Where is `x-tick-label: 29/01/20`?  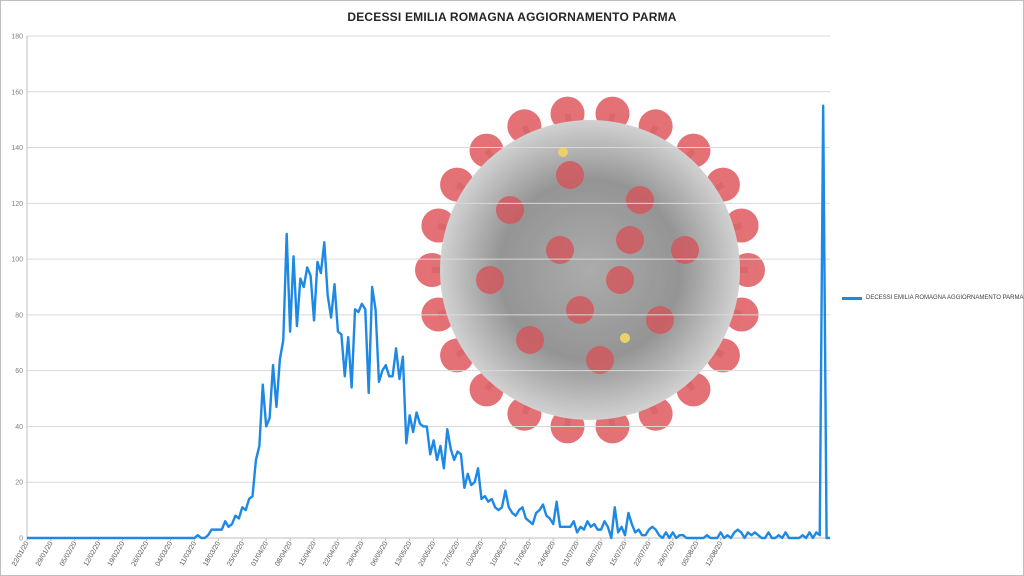 x-tick-label: 29/01/20 is located at coordinates (45, 553).